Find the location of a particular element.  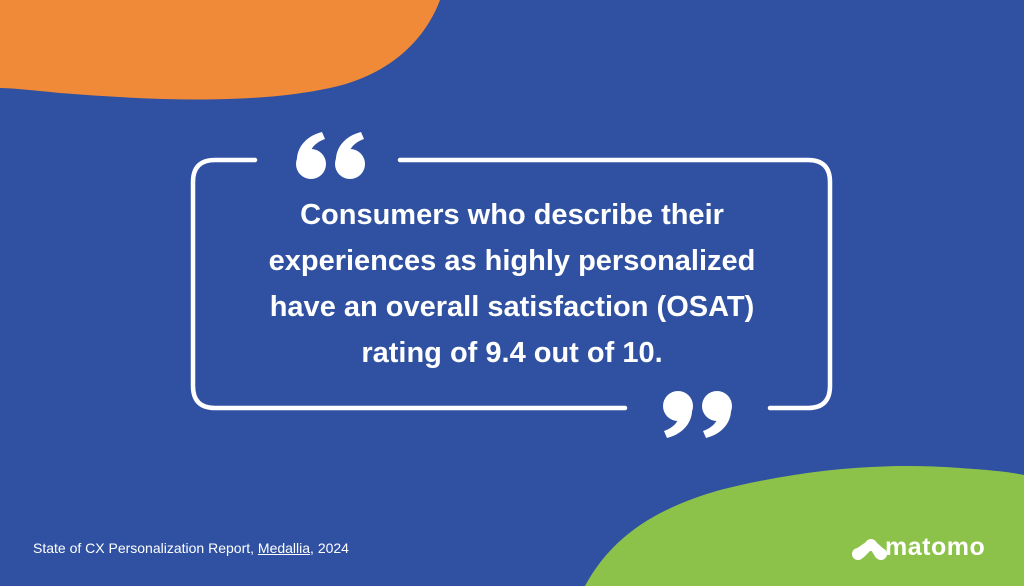

logo-icon is located at coordinates (869, 549).